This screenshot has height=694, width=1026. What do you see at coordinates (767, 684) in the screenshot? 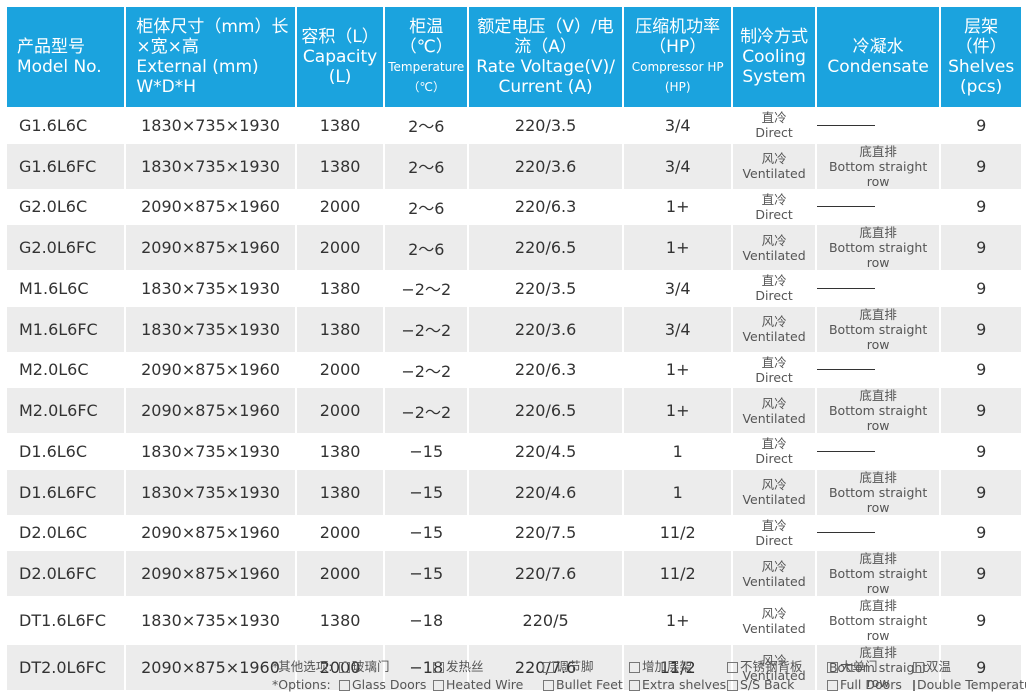
I see `option-label: S/S Back` at bounding box center [767, 684].